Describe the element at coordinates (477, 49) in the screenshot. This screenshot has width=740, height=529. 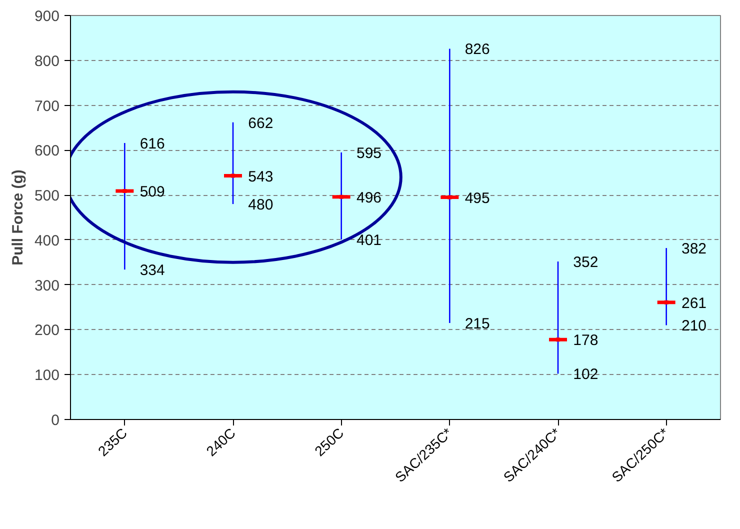
I see `annotation: 826` at that location.